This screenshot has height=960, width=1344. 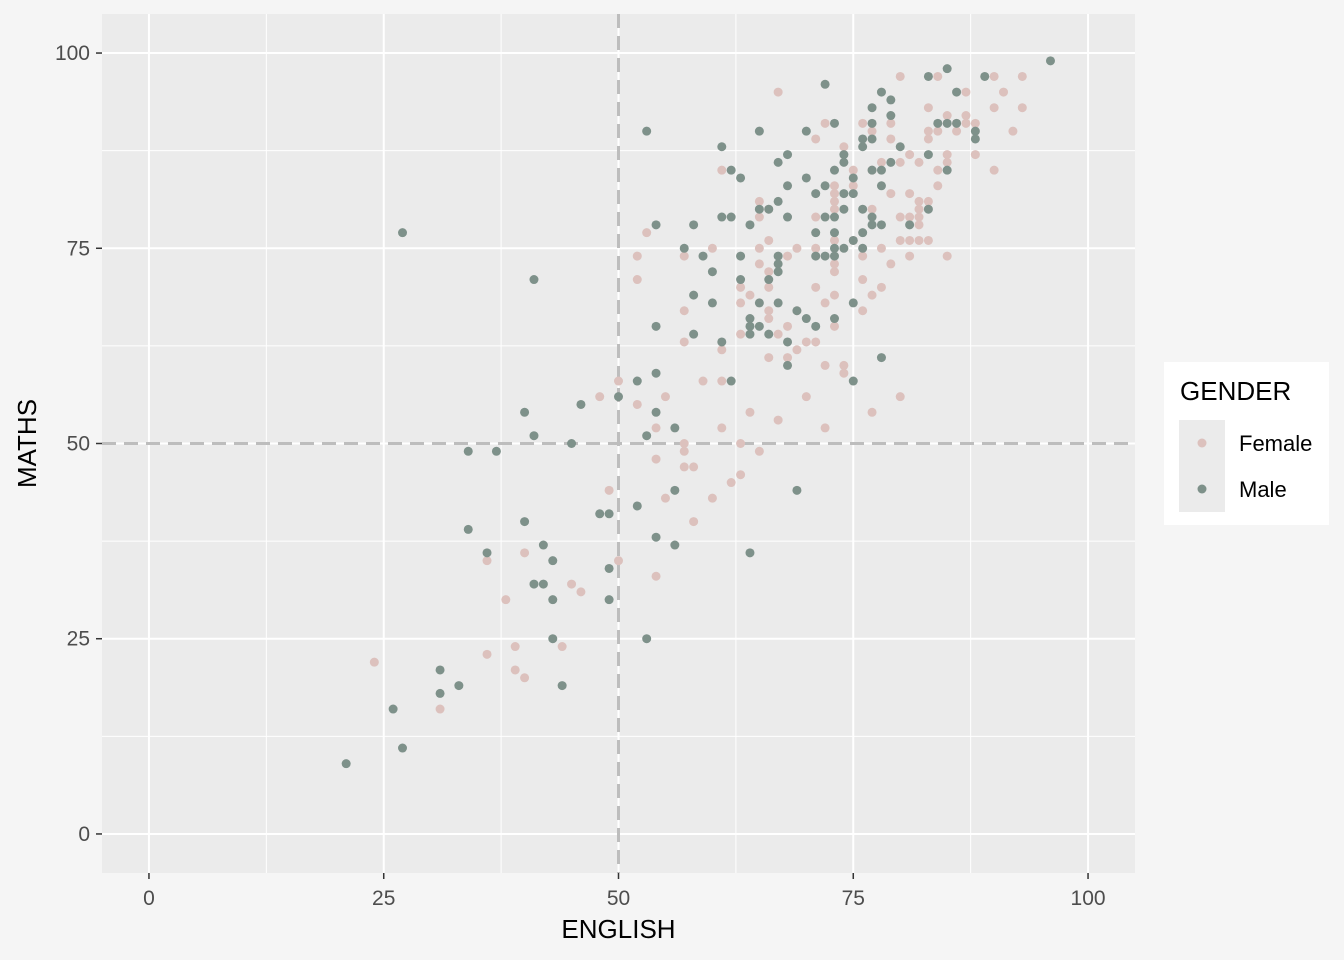 I want to click on y-tick-label: 75, so click(x=78, y=248).